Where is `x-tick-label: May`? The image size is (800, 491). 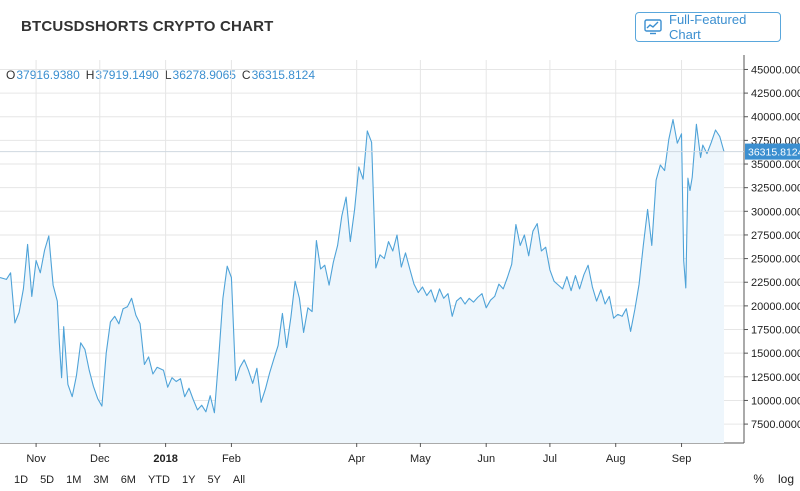
x-tick-label: May is located at coordinates (420, 459).